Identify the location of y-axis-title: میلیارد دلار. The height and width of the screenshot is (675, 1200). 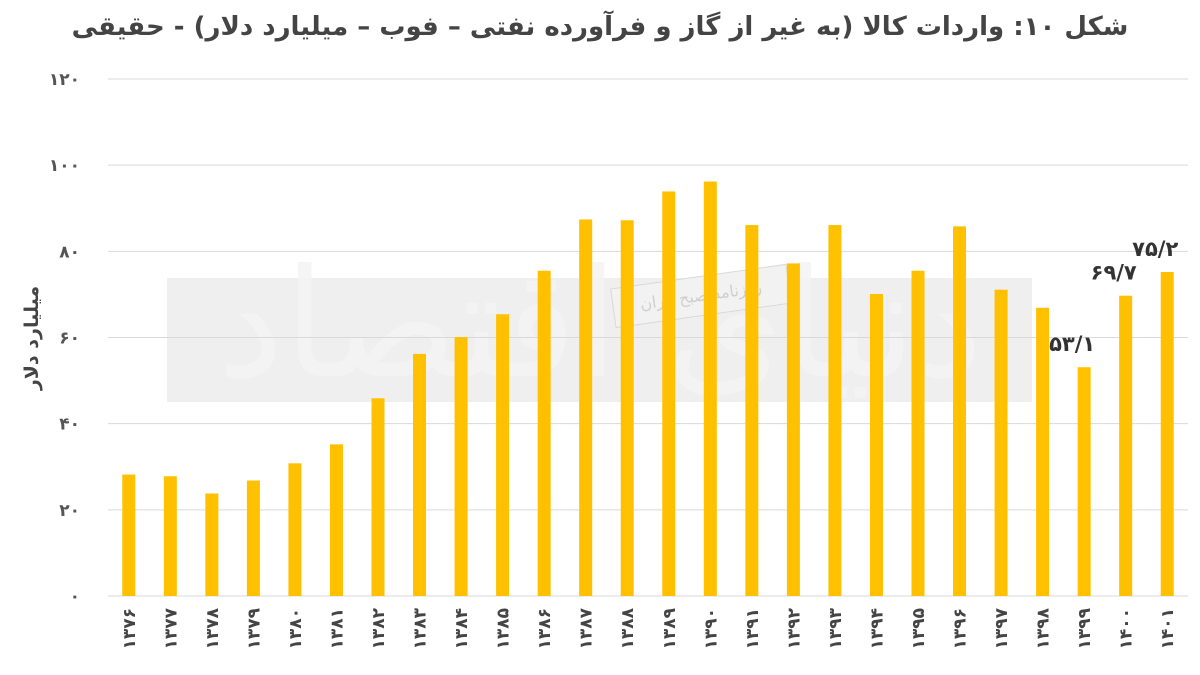
(32, 338).